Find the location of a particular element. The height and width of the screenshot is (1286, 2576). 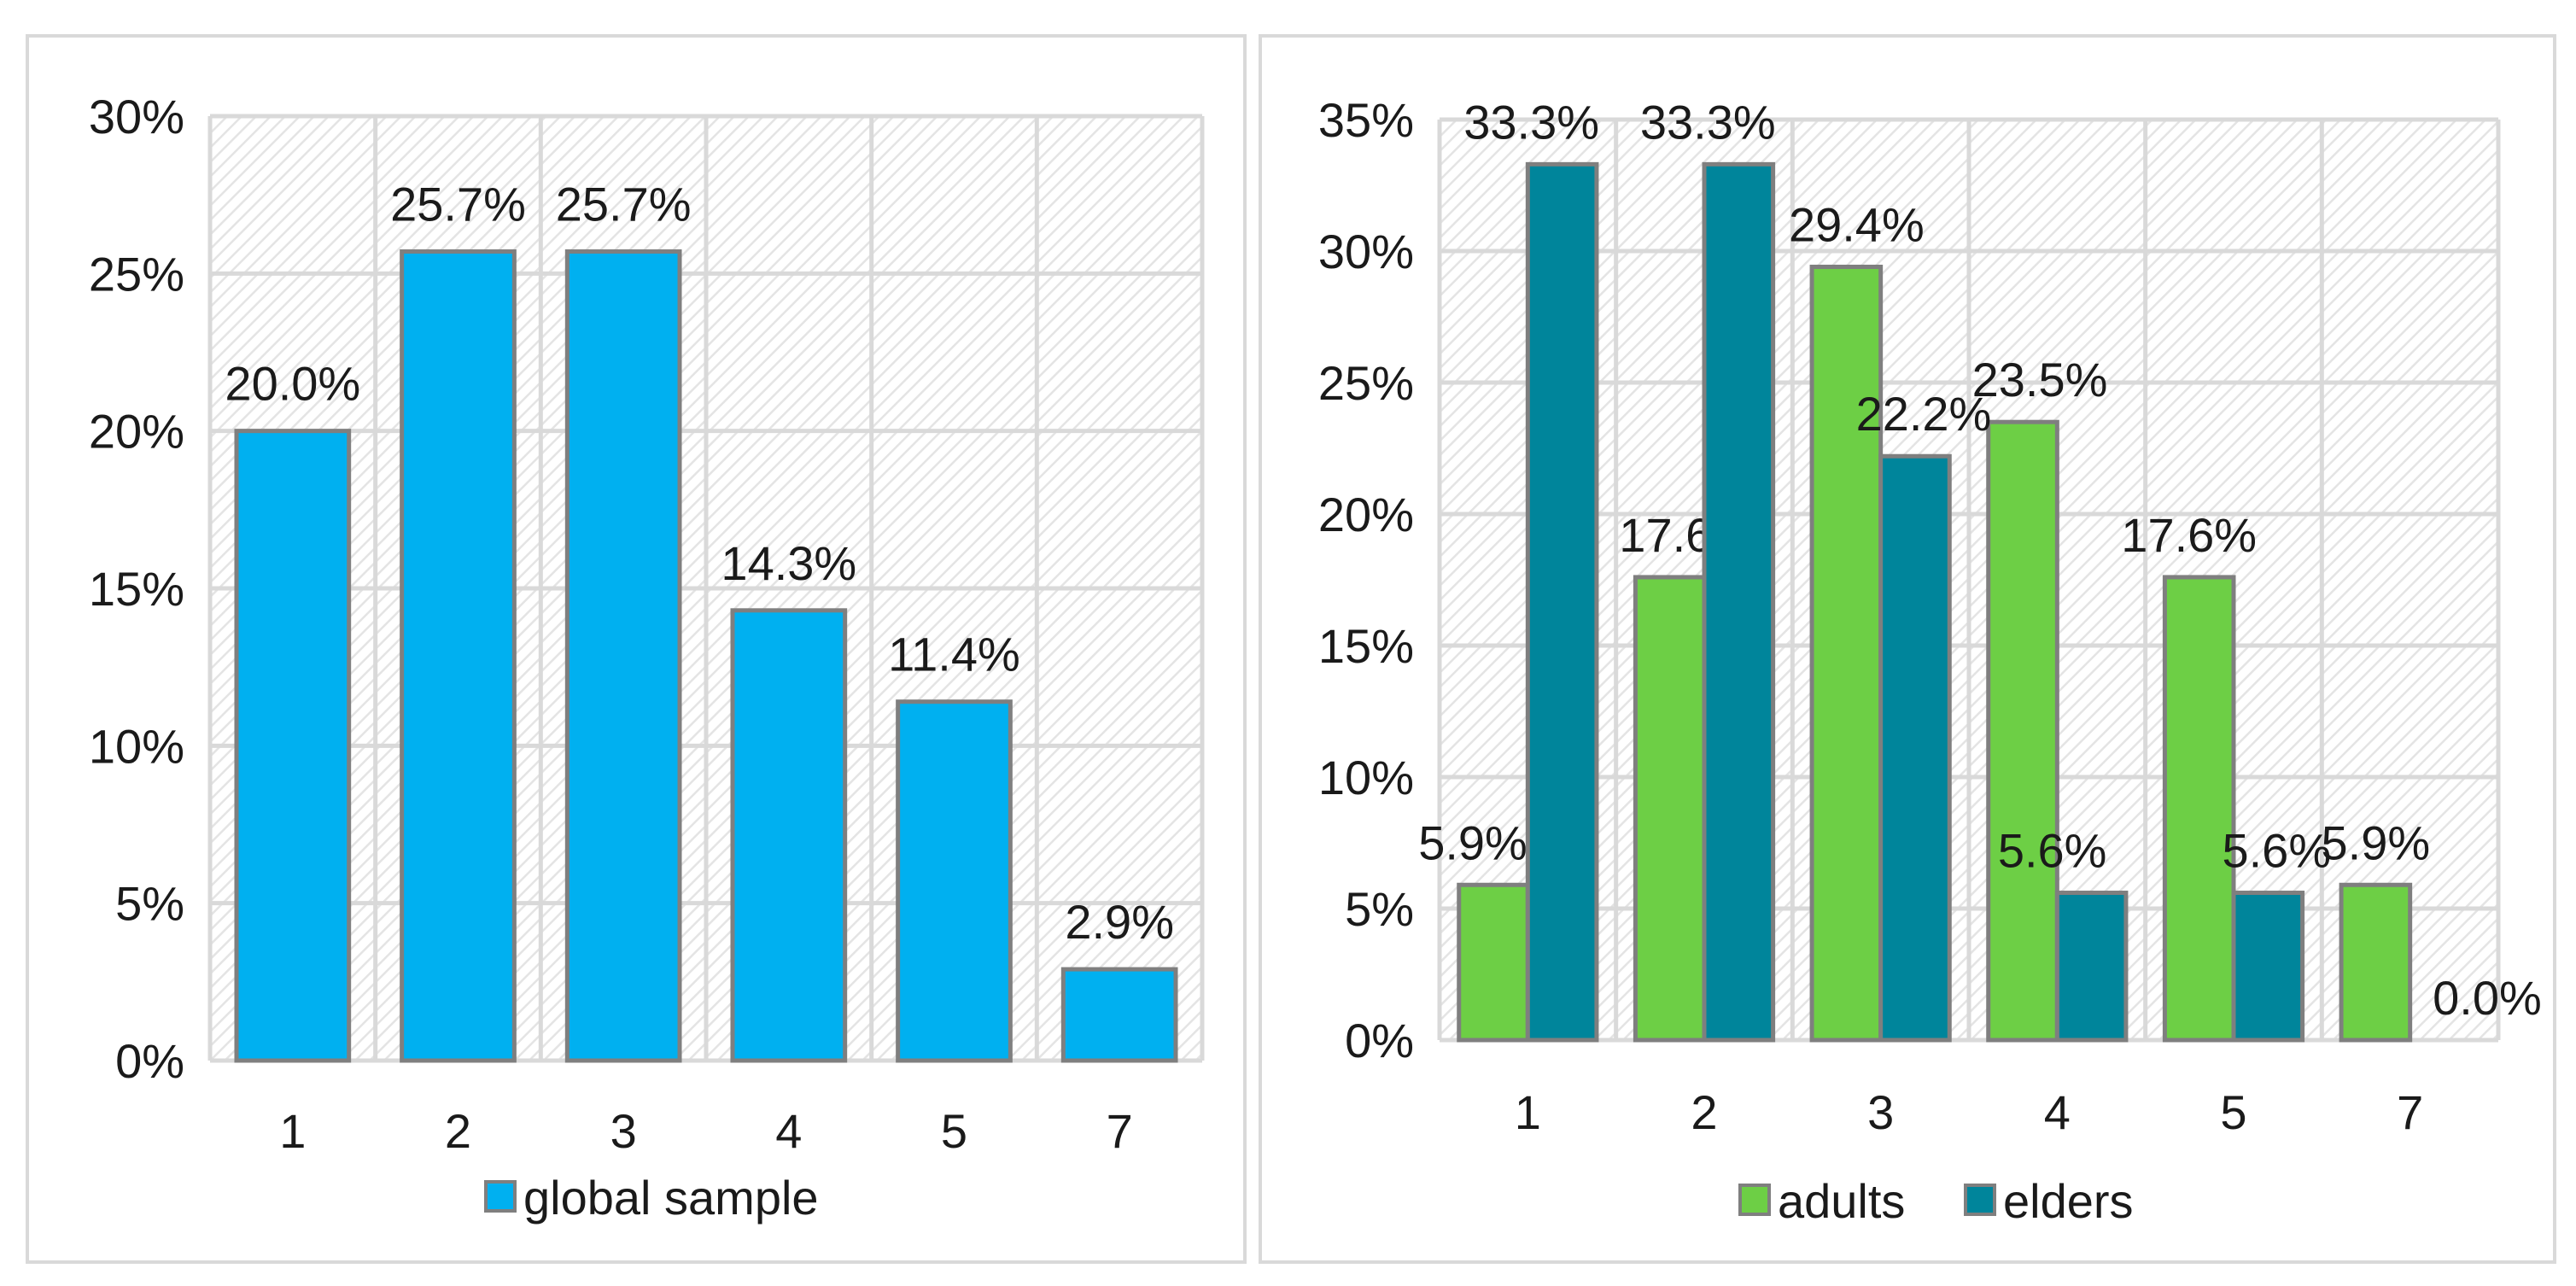

data-label: 29.4% is located at coordinates (1857, 224).